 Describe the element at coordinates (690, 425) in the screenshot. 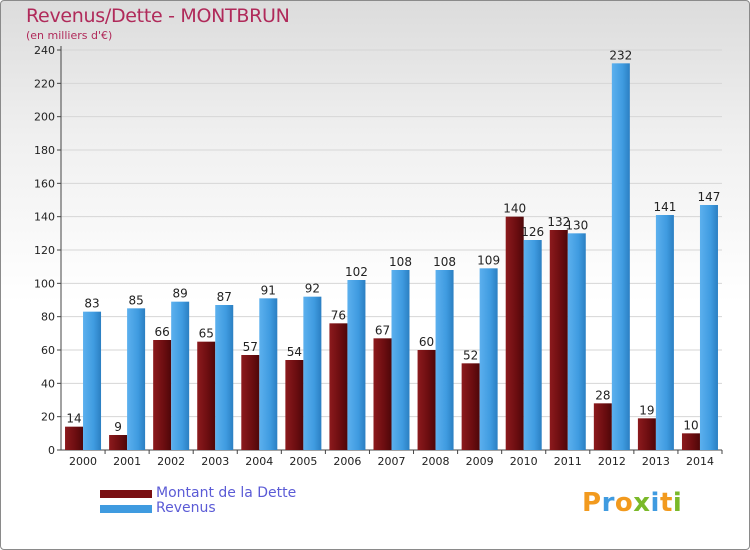

I see `data-label-dette: 10` at that location.